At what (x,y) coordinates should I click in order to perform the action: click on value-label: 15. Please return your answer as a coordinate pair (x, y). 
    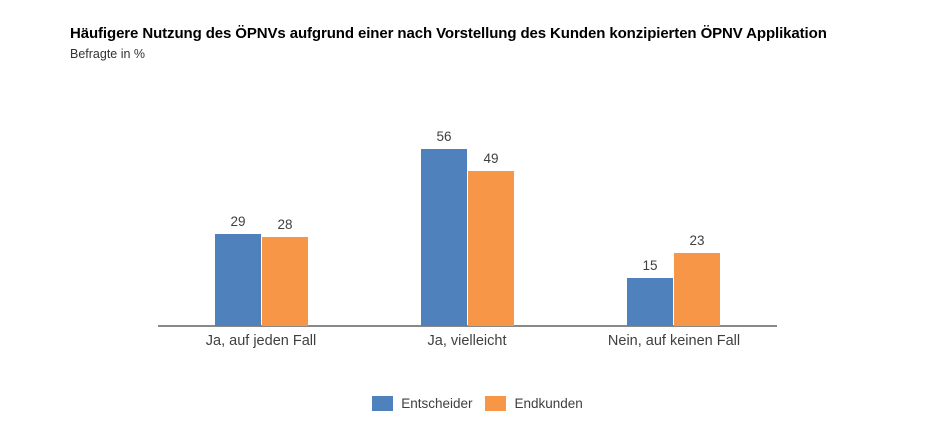
    Looking at the image, I should click on (650, 265).